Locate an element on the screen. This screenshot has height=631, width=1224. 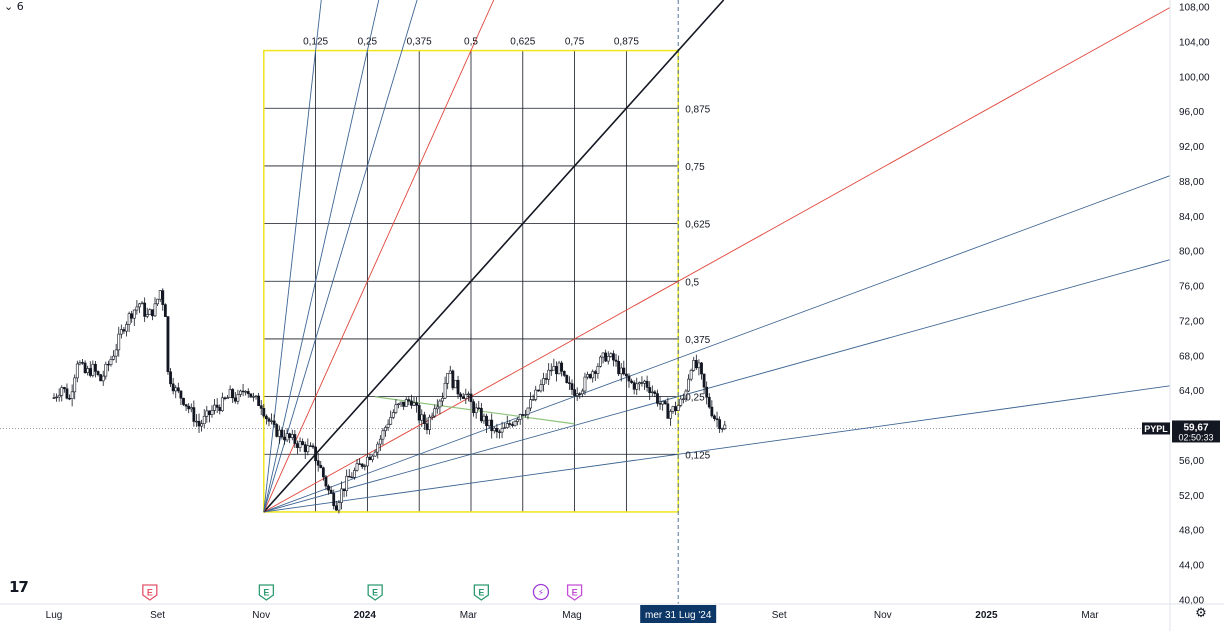
time-tick-label: Mag is located at coordinates (571, 615).